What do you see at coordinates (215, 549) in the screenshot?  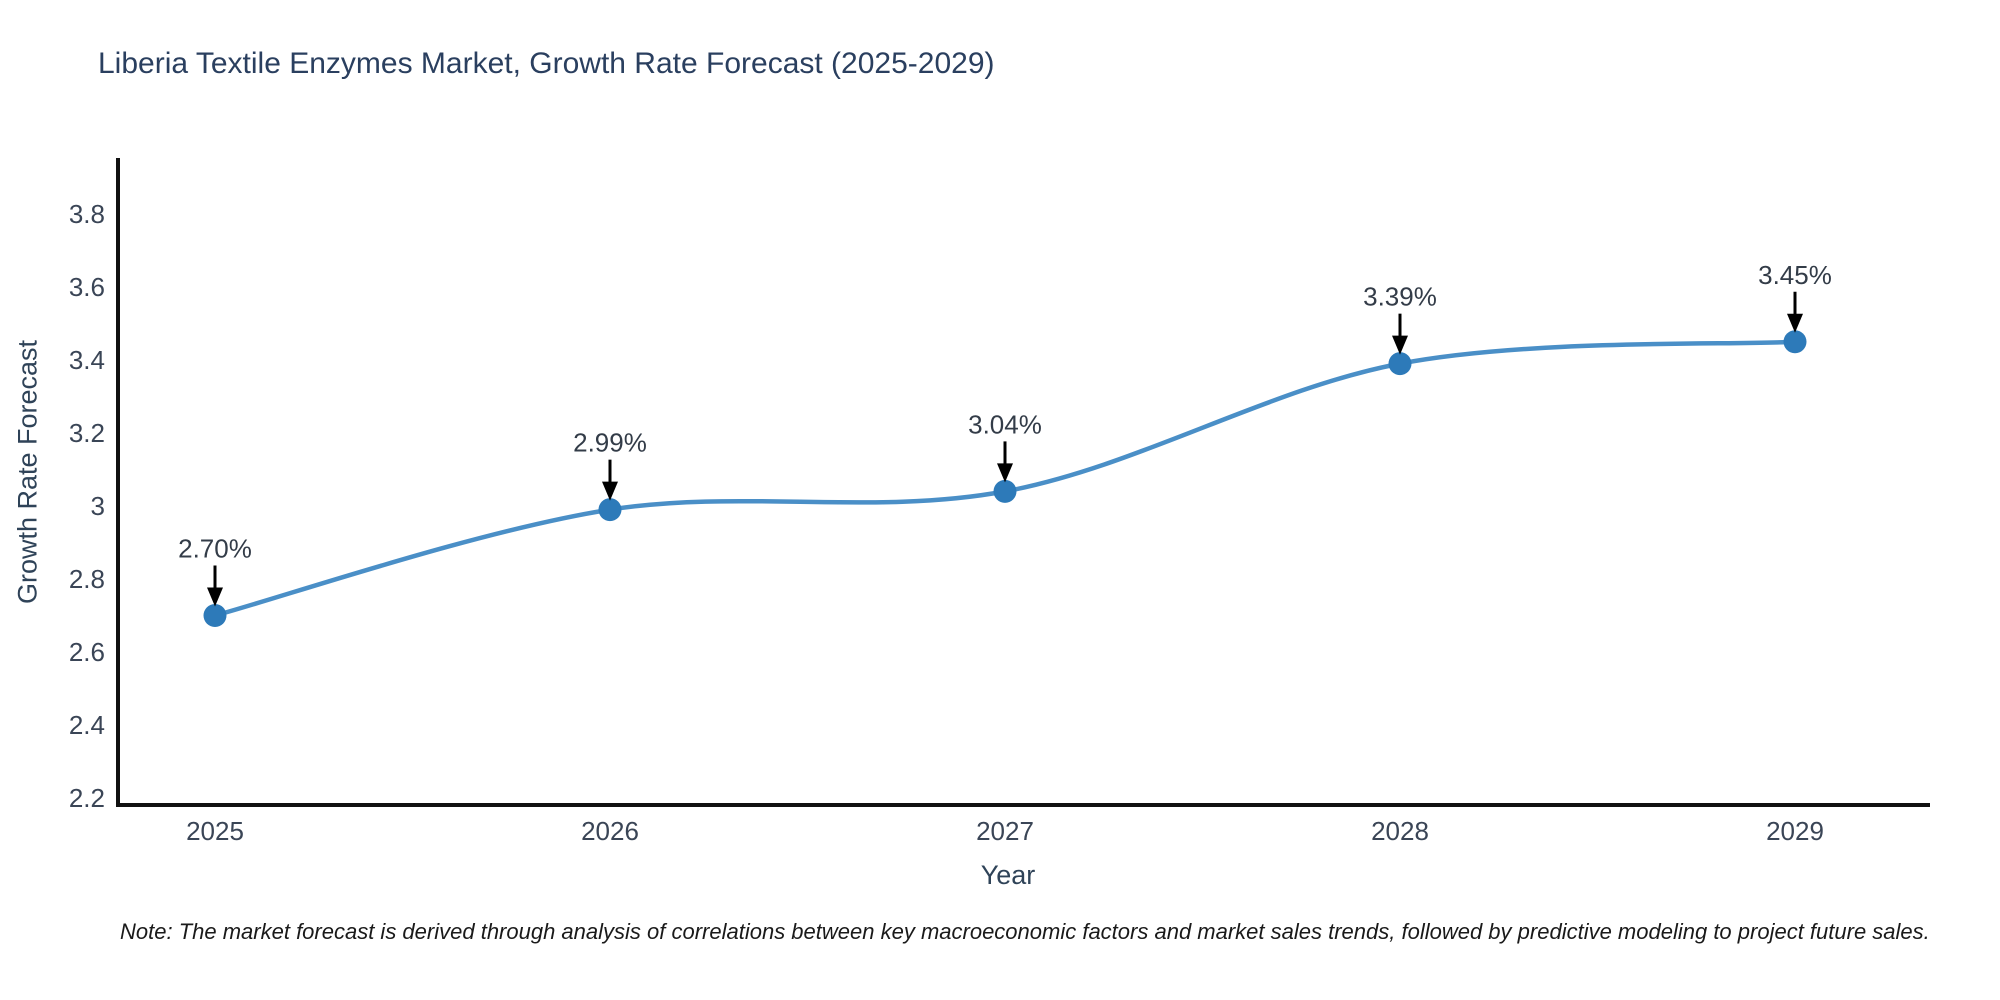 I see `data-point-label: 2.70%` at bounding box center [215, 549].